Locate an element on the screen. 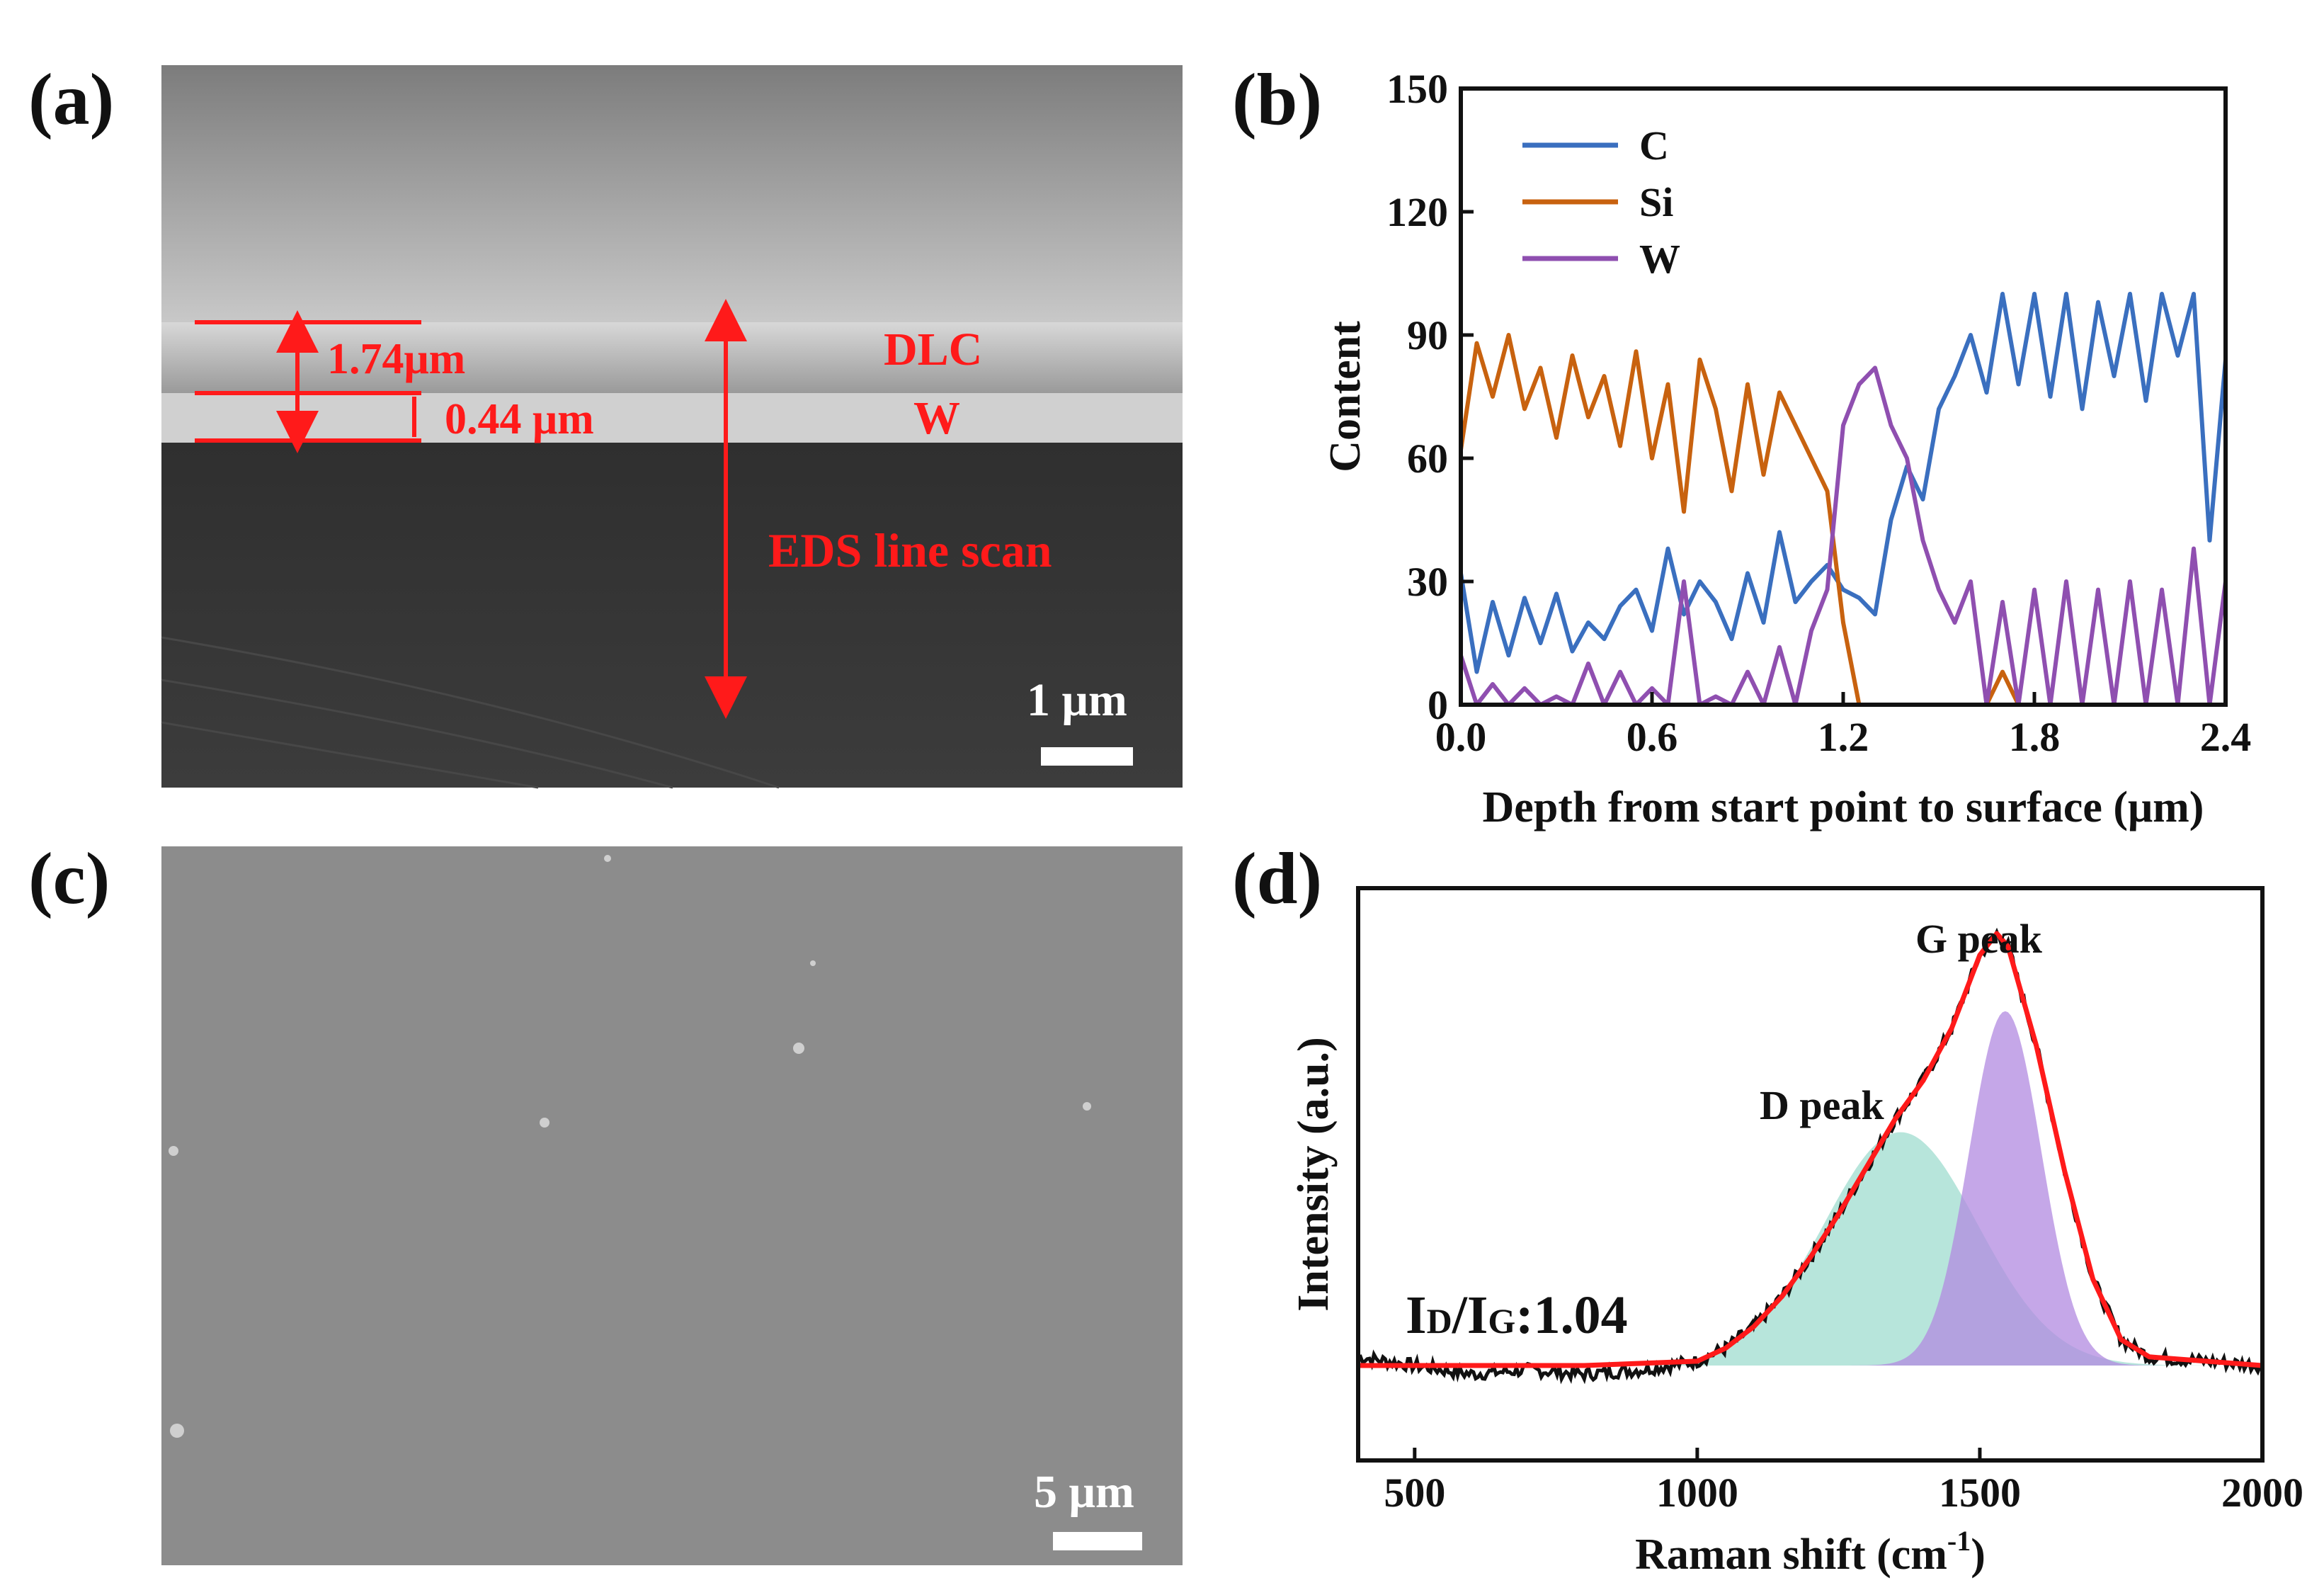 Image resolution: width=2324 pixels, height=1595 pixels. x-axis-label-d: Raman shift (cm-1) is located at coordinates (1810, 1552).